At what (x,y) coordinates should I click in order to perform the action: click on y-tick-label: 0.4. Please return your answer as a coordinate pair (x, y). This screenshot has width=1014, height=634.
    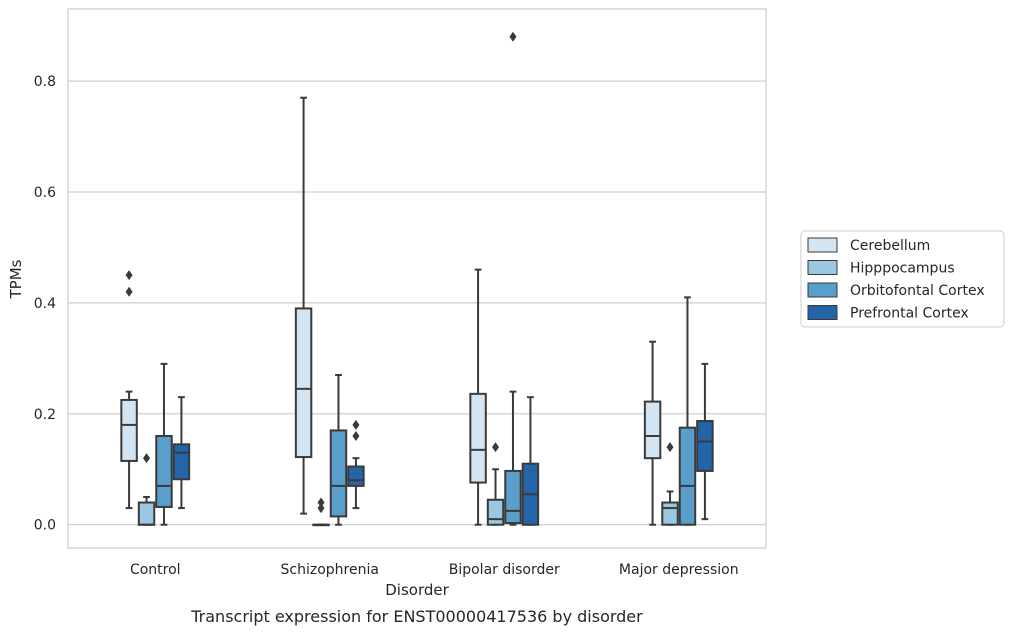
    Looking at the image, I should click on (45, 304).